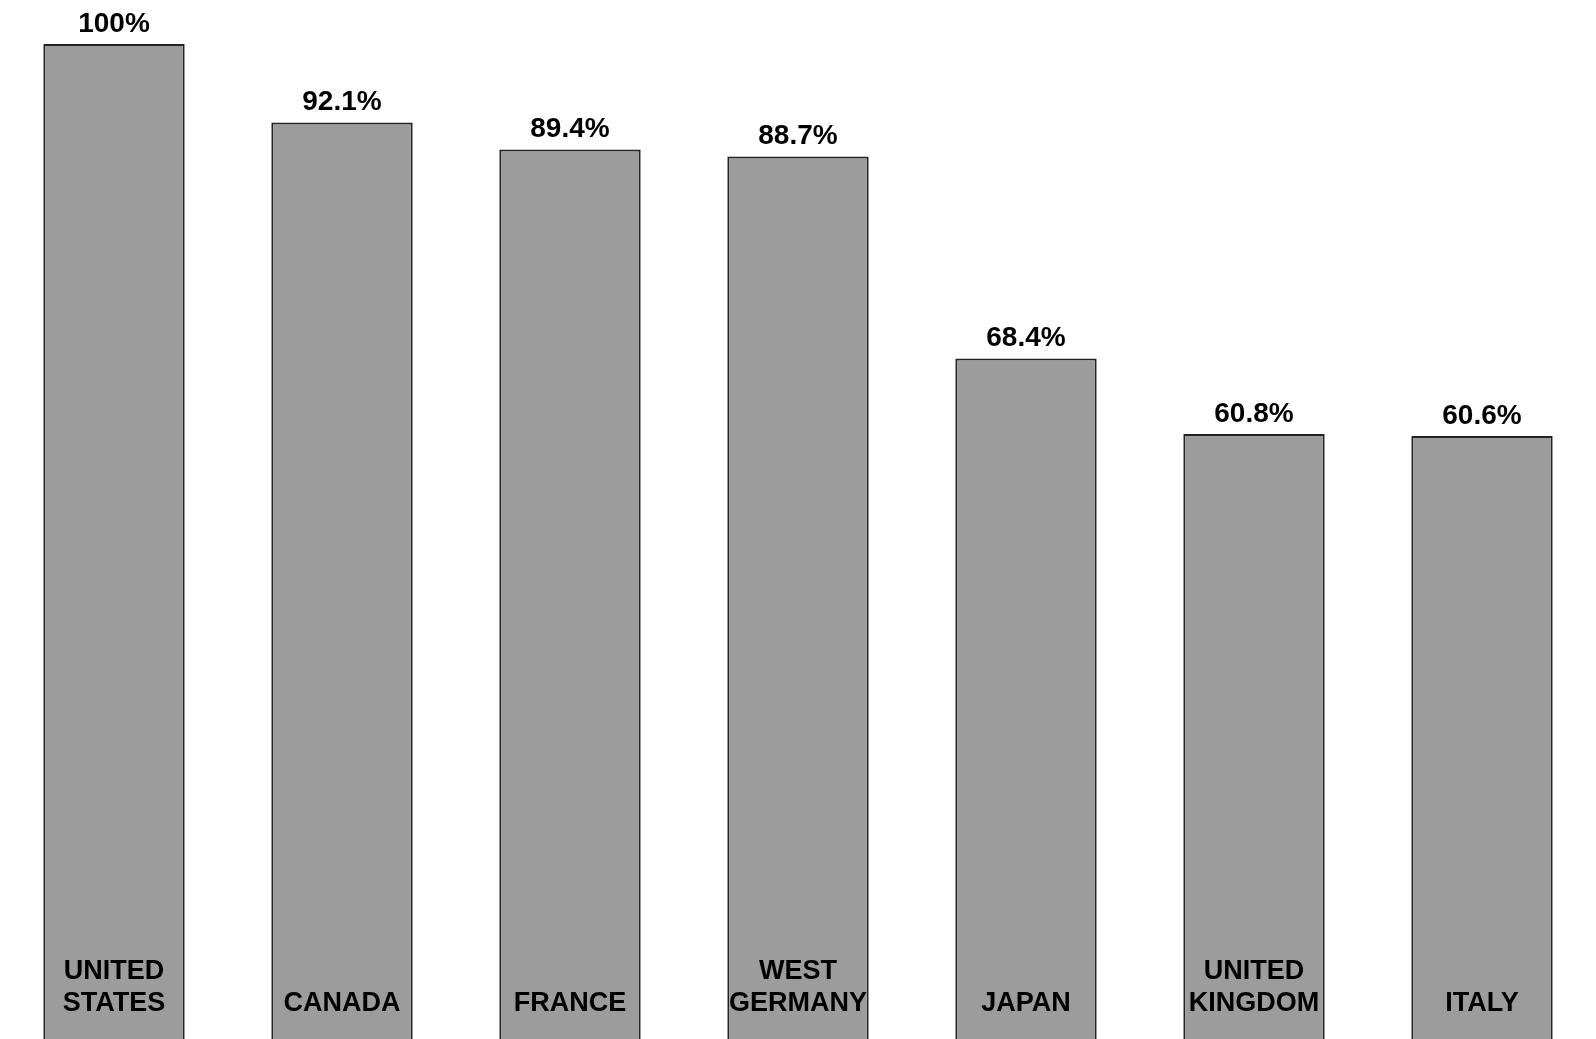 Image resolution: width=1596 pixels, height=1039 pixels. Describe the element at coordinates (342, 101) in the screenshot. I see `data-label: 92.1%` at that location.